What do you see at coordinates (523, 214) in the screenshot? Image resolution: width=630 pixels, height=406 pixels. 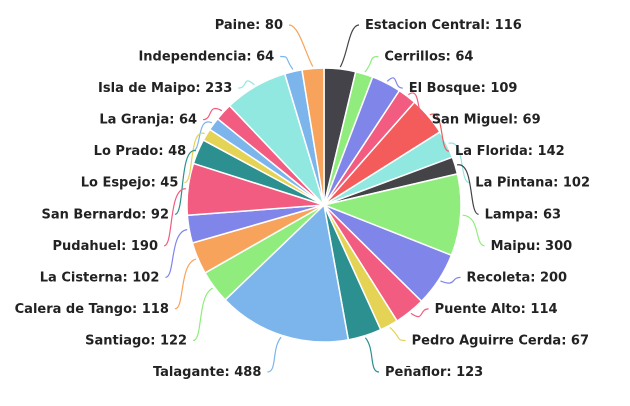 I see `data-label-lampa: Lampa: 63` at bounding box center [523, 214].